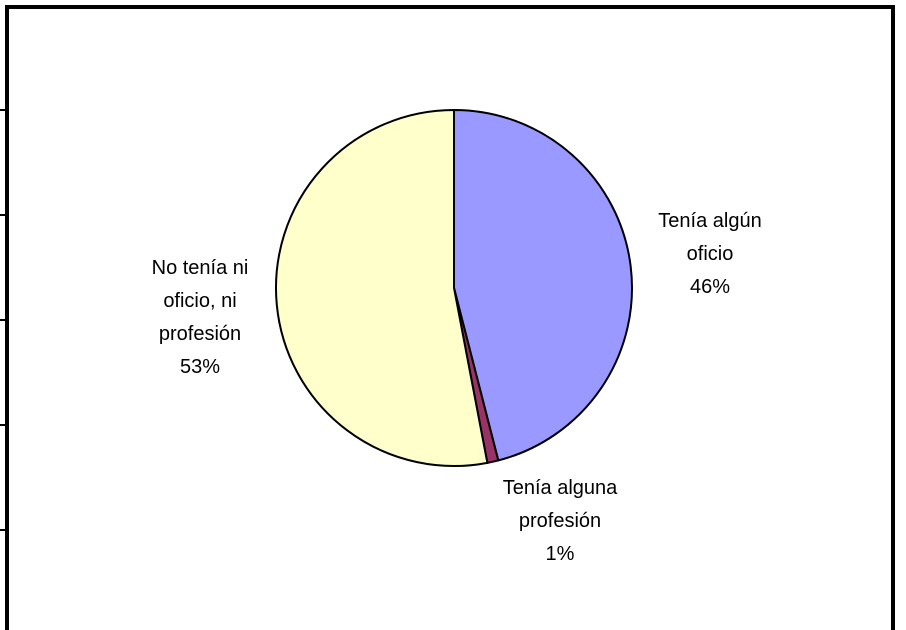 Image resolution: width=906 pixels, height=630 pixels. Describe the element at coordinates (710, 287) in the screenshot. I see `value-label: 46%` at that location.